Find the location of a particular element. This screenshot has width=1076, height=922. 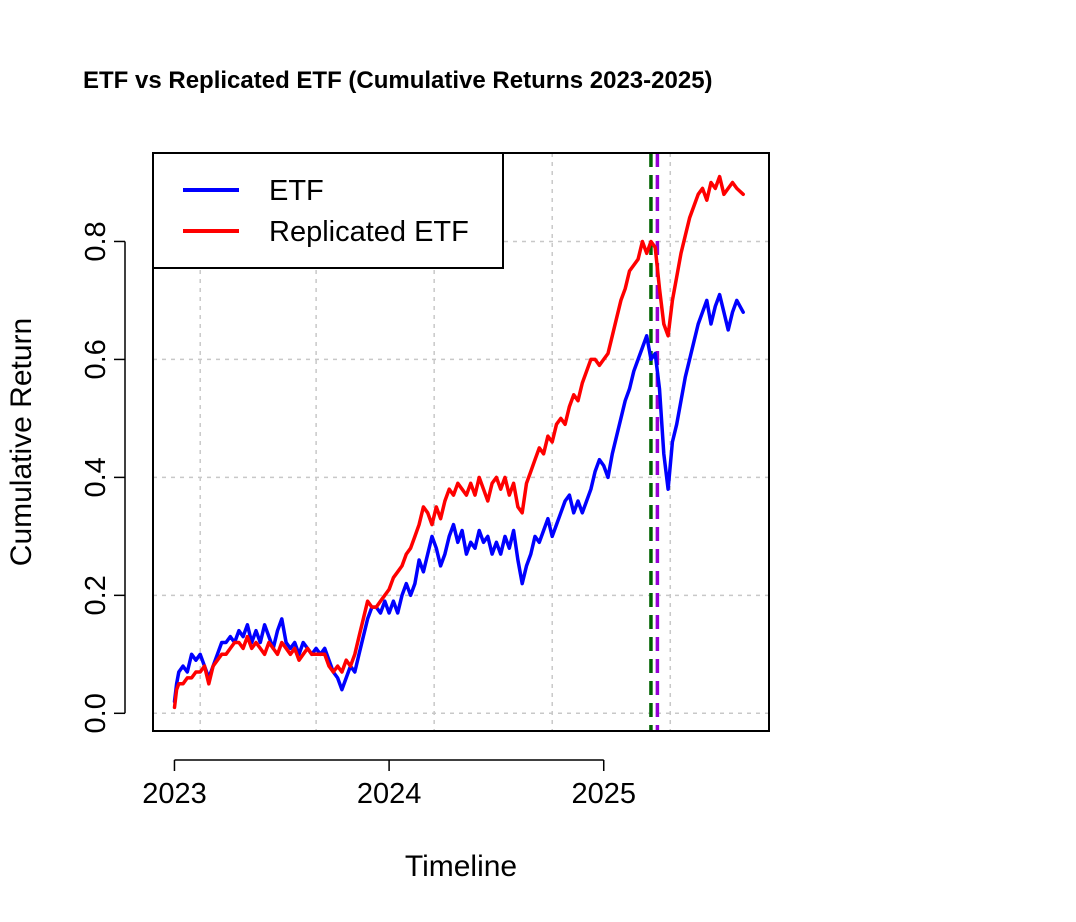

x-tick-label-2: 2025 is located at coordinates (603, 794).